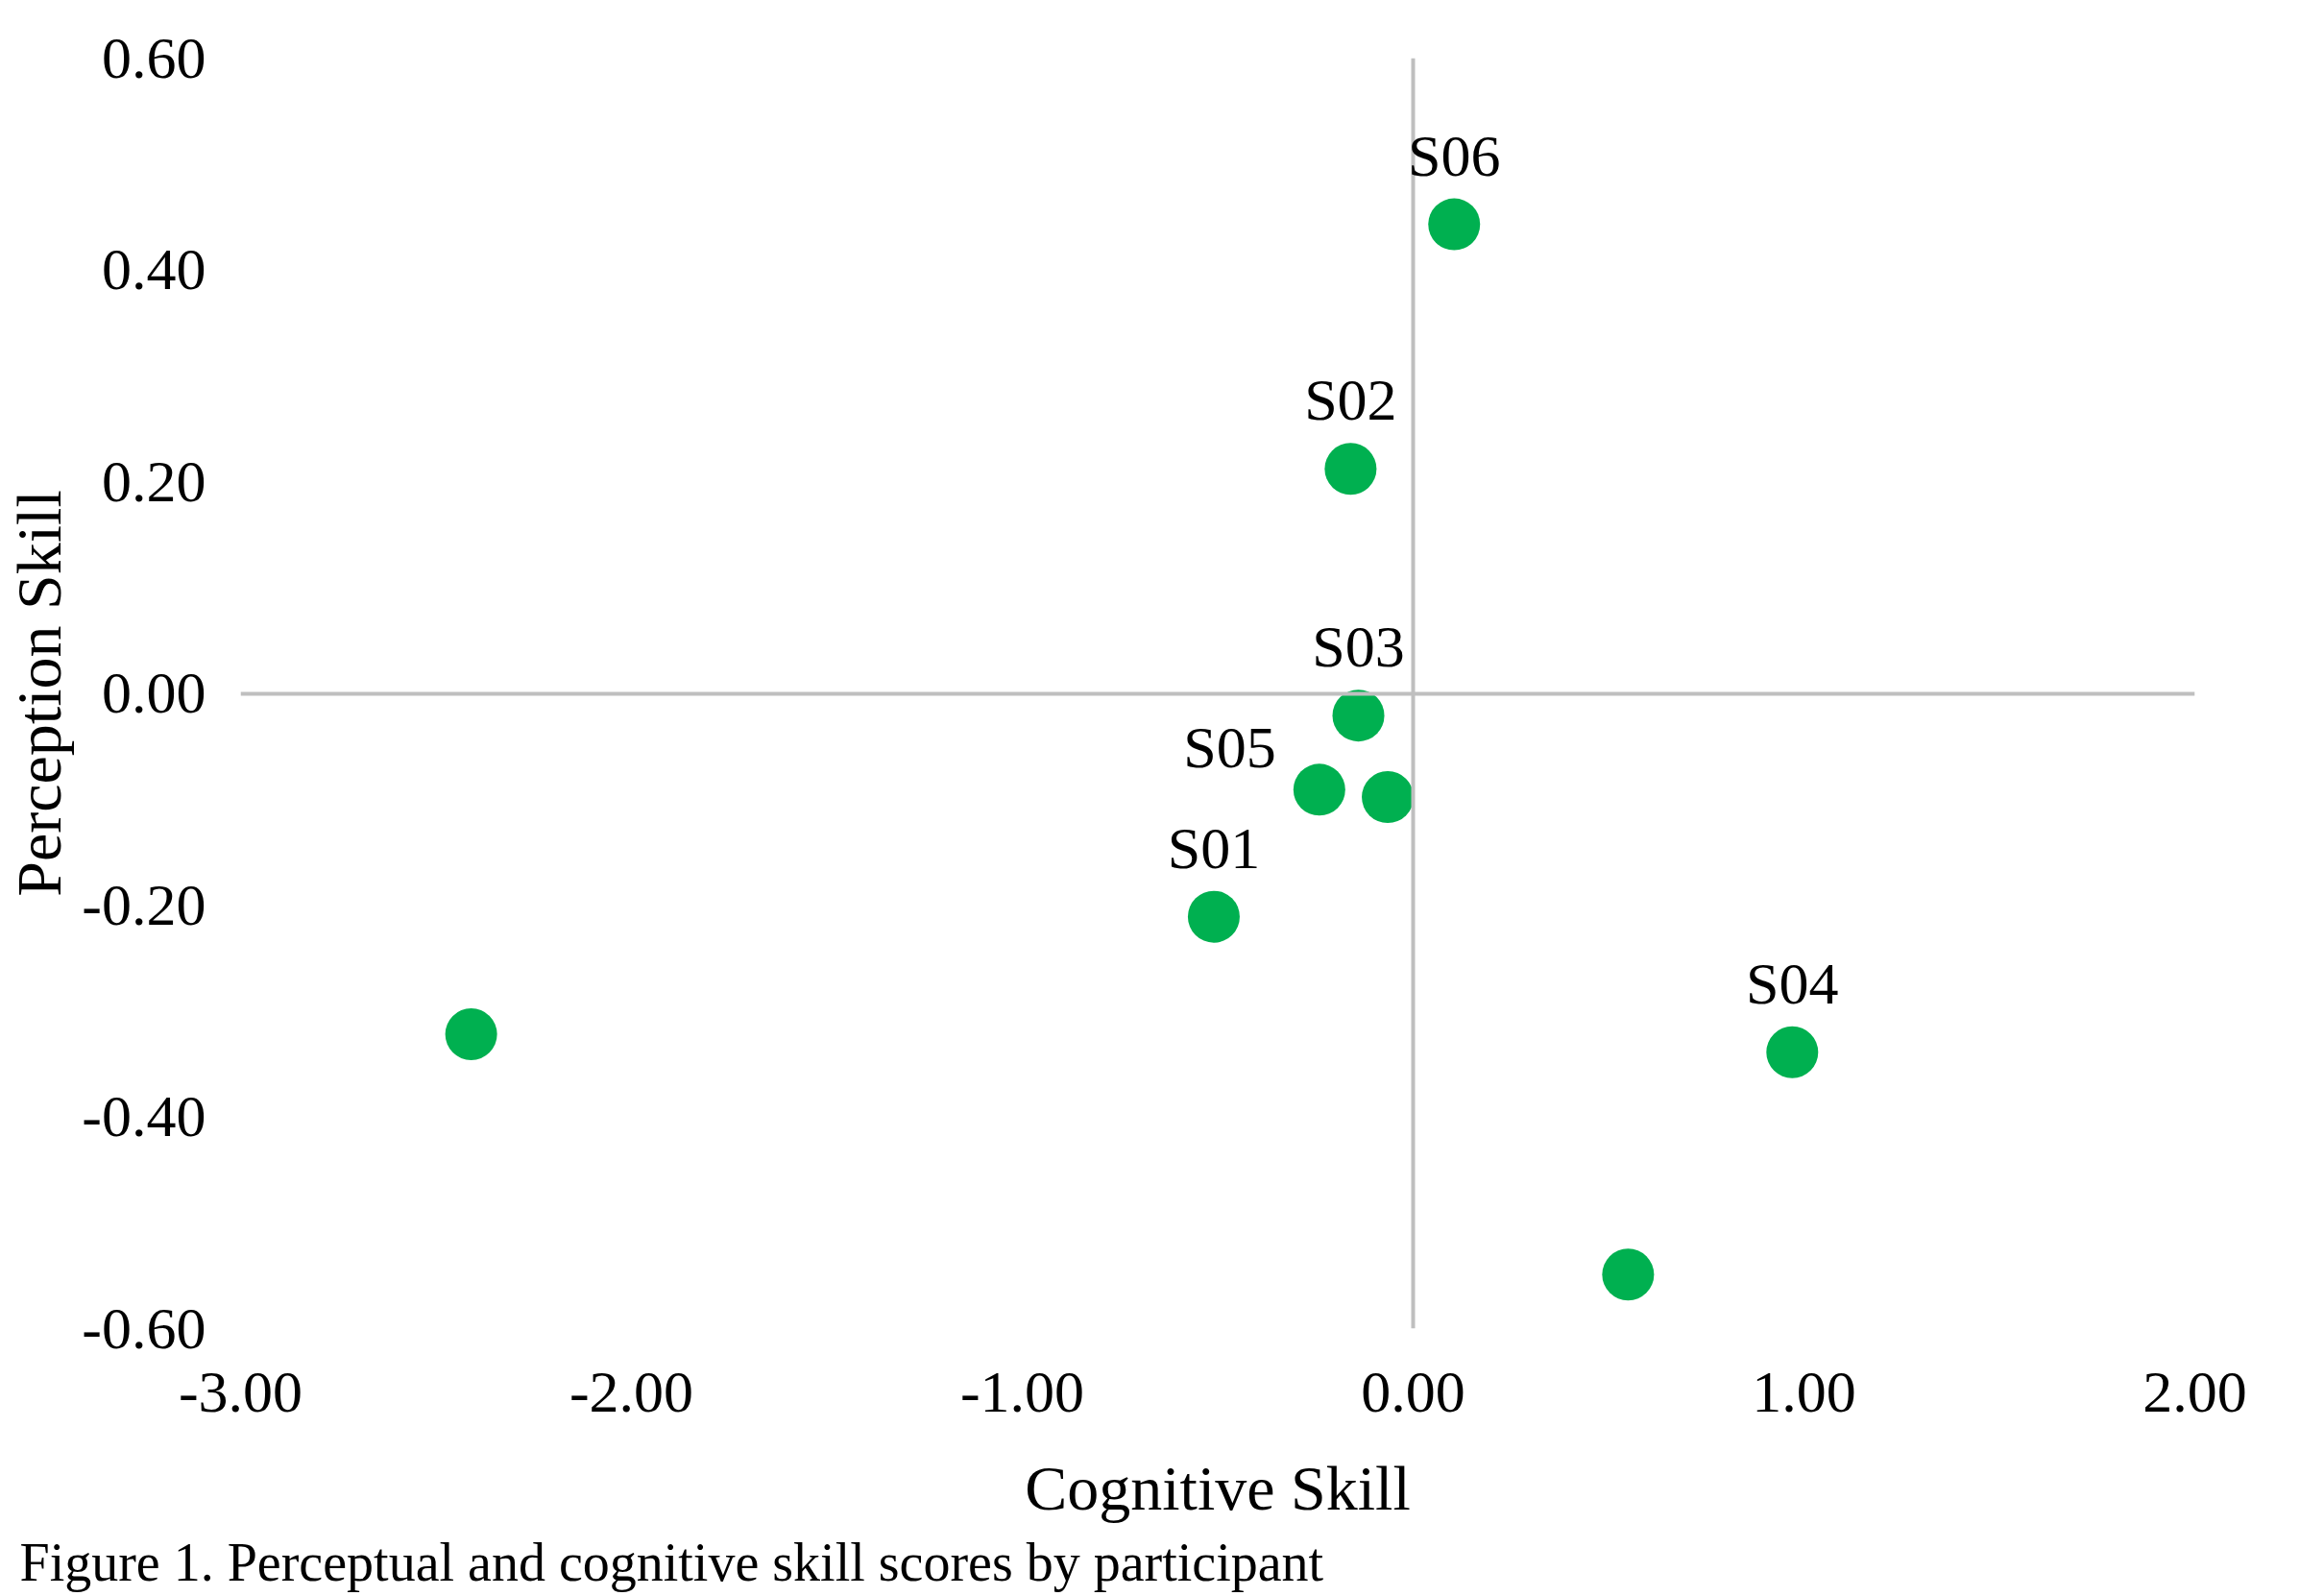 The width and height of the screenshot is (2300, 1596). Describe the element at coordinates (144, 1116) in the screenshot. I see `y-tick-label: -0.40` at that location.